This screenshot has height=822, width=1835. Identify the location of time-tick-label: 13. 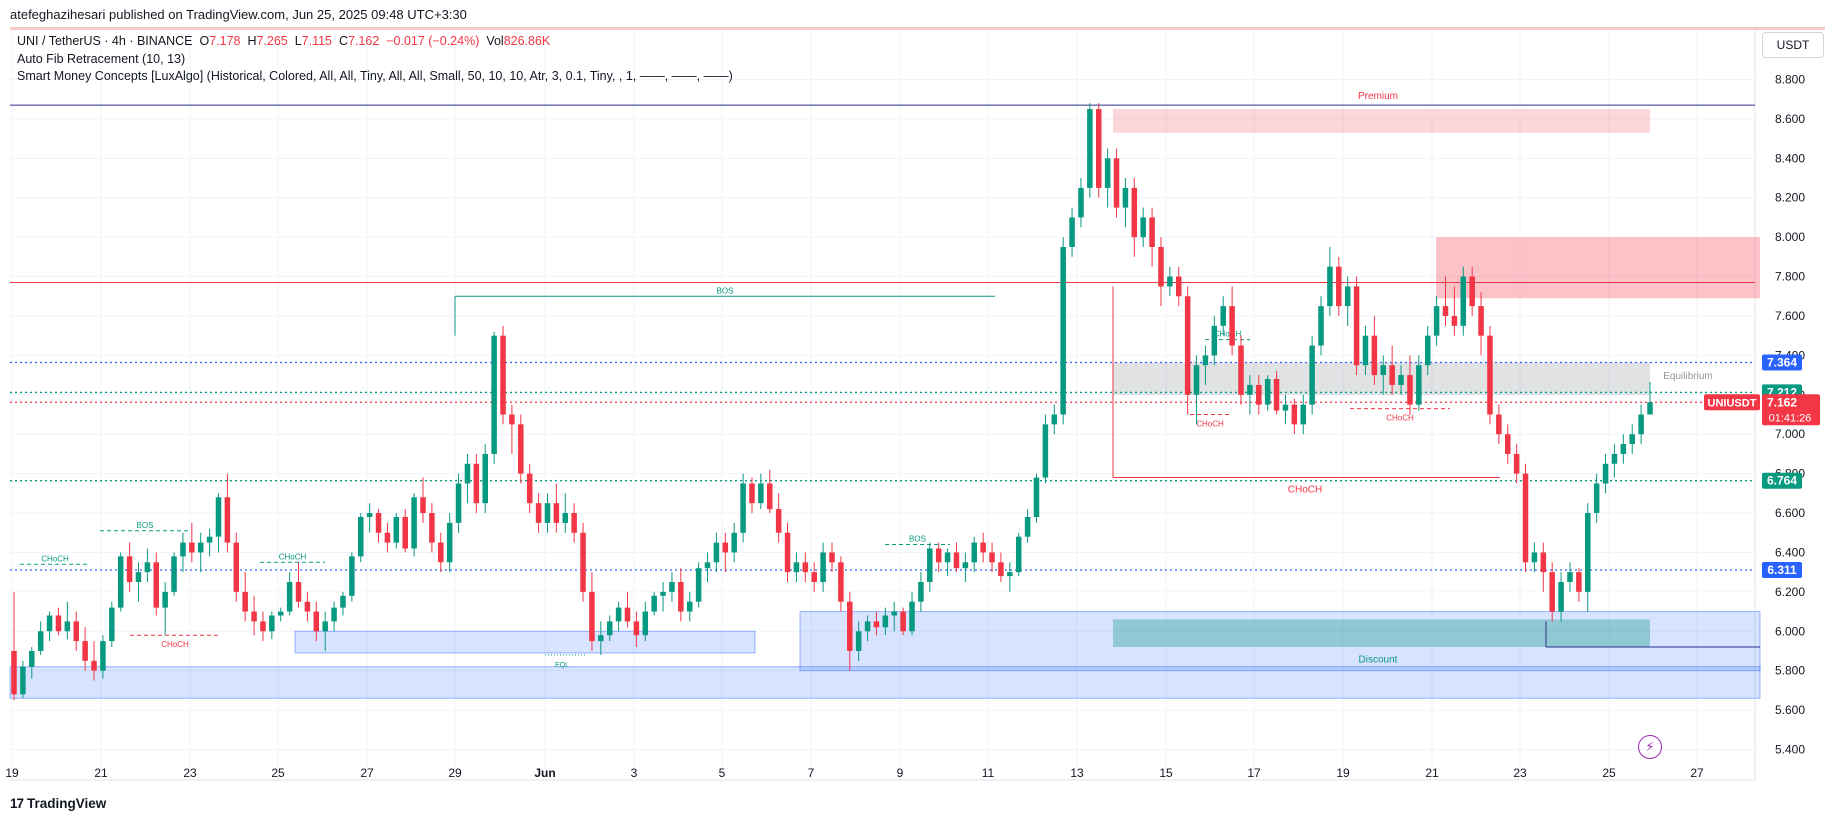
(1077, 773).